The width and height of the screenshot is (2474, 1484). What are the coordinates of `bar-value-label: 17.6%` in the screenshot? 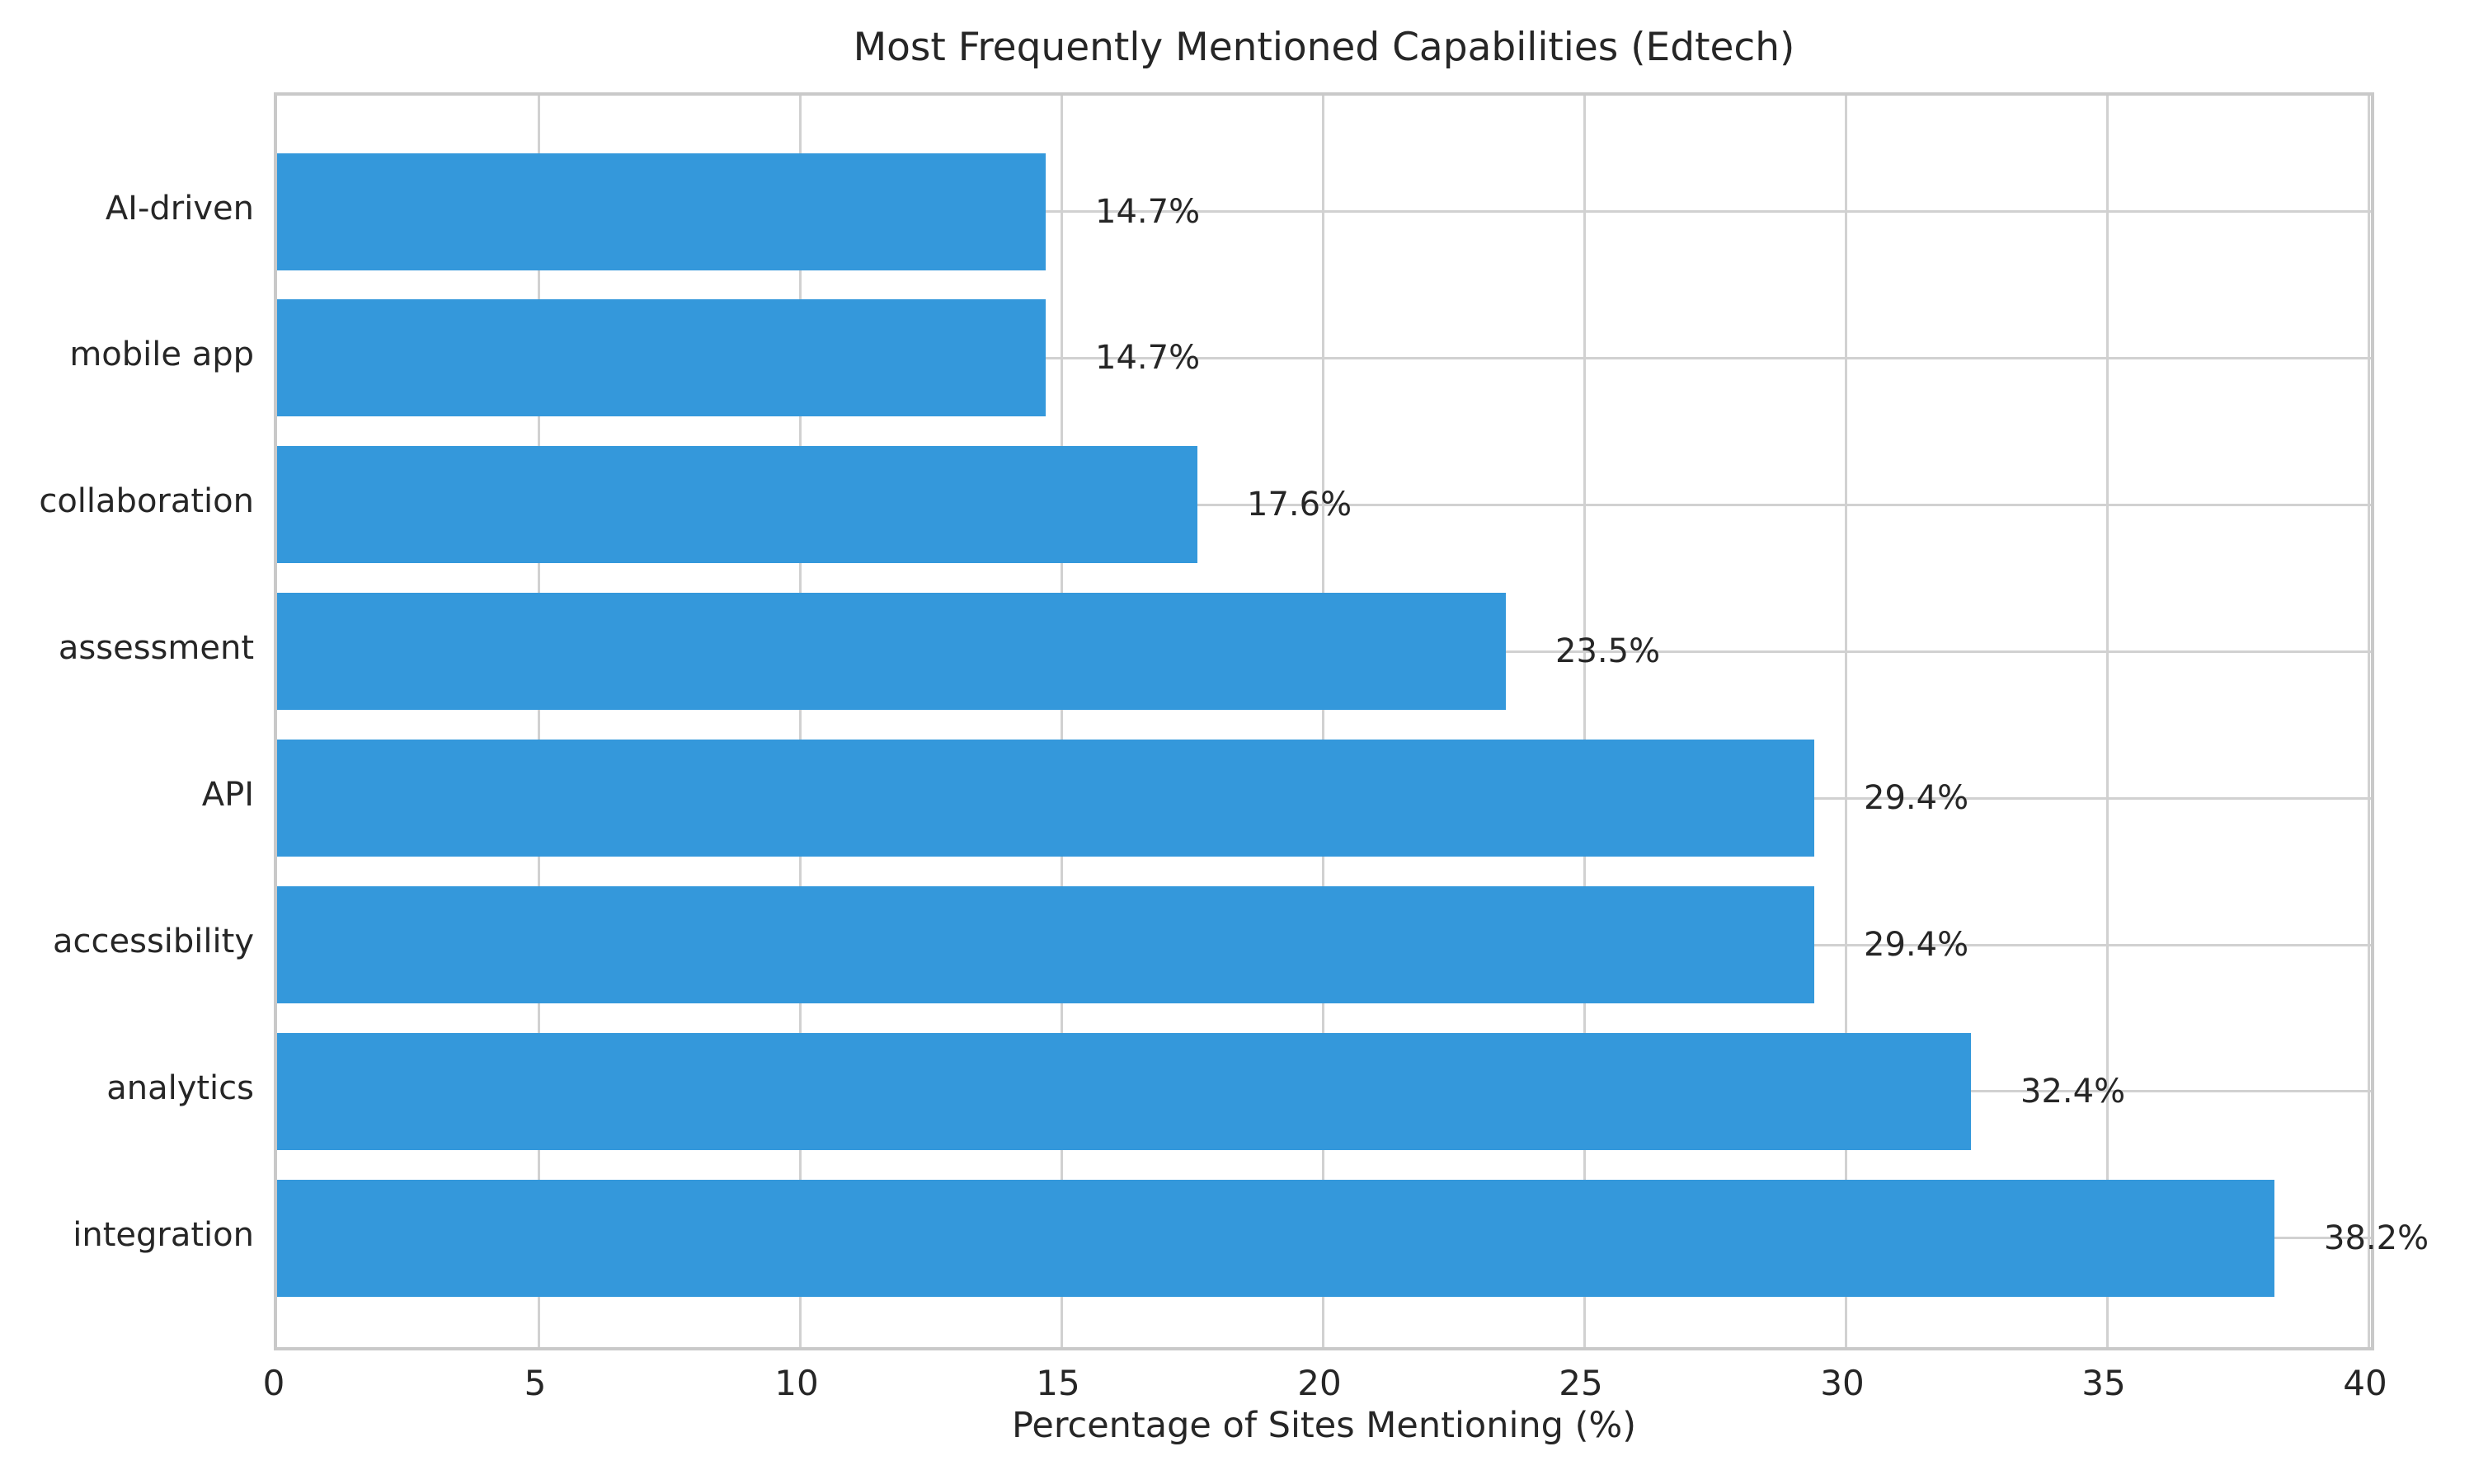 It's located at (1299, 505).